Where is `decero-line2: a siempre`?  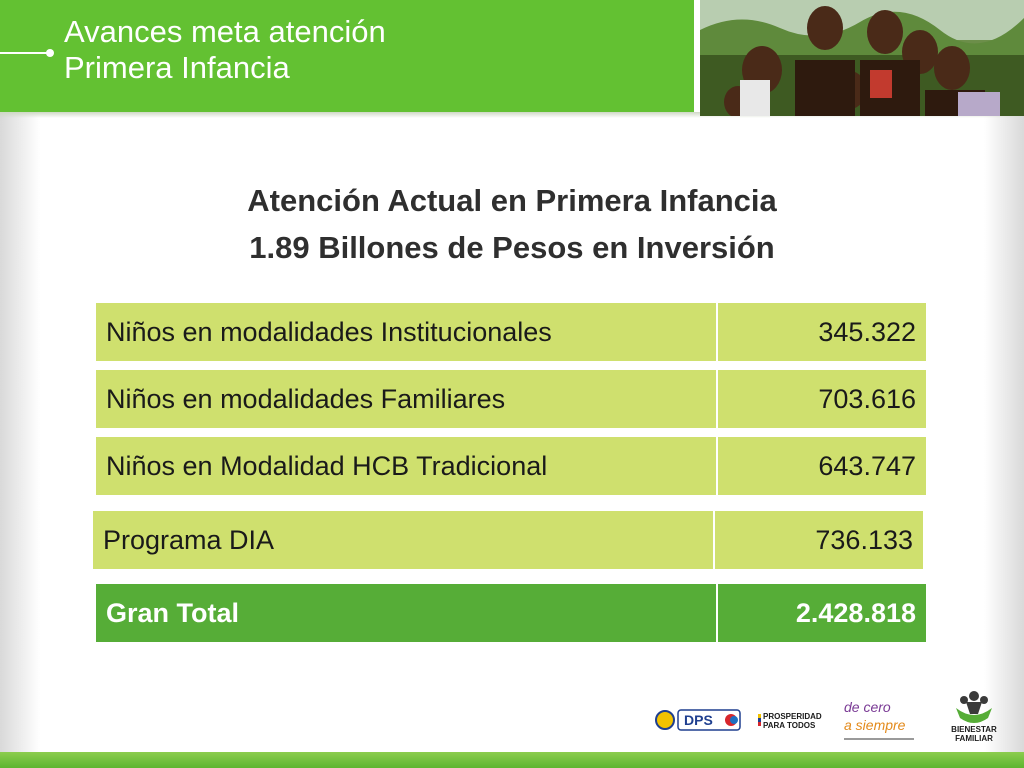 decero-line2: a siempre is located at coordinates (875, 725).